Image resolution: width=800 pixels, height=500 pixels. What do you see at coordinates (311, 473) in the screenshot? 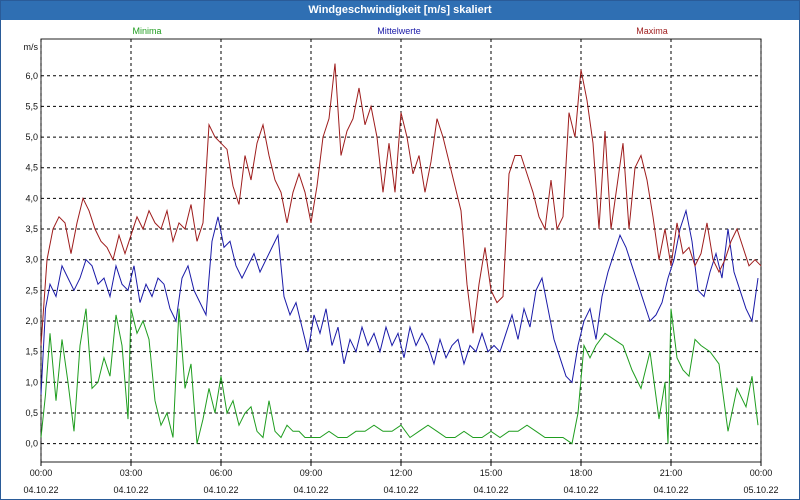
I see `x-tick-time: 09:00` at bounding box center [311, 473].